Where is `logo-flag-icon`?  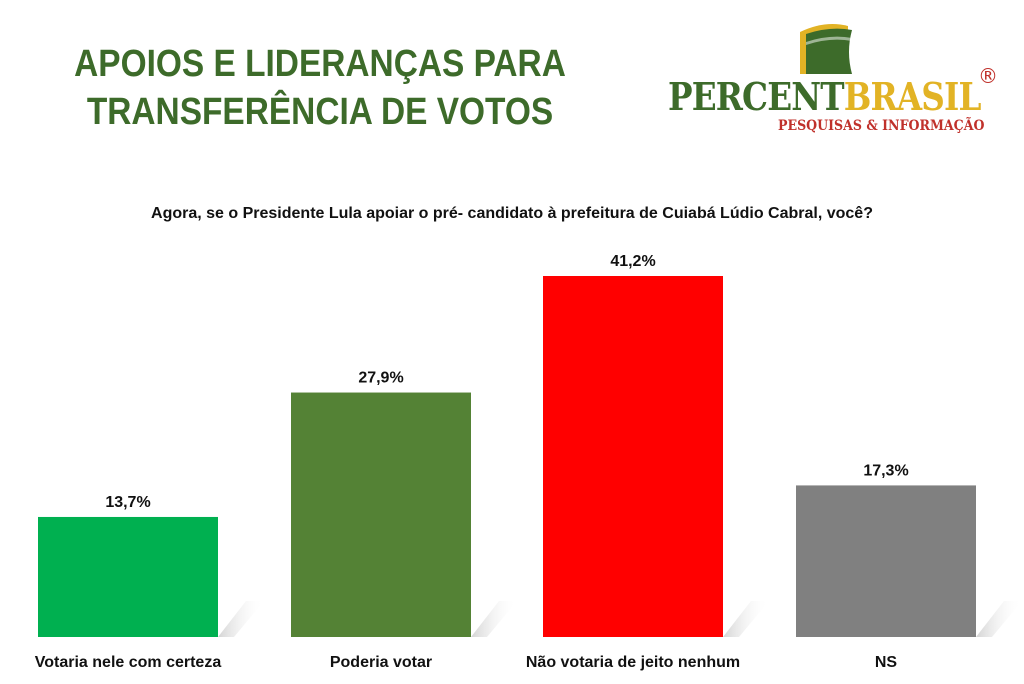 logo-flag-icon is located at coordinates (826, 49).